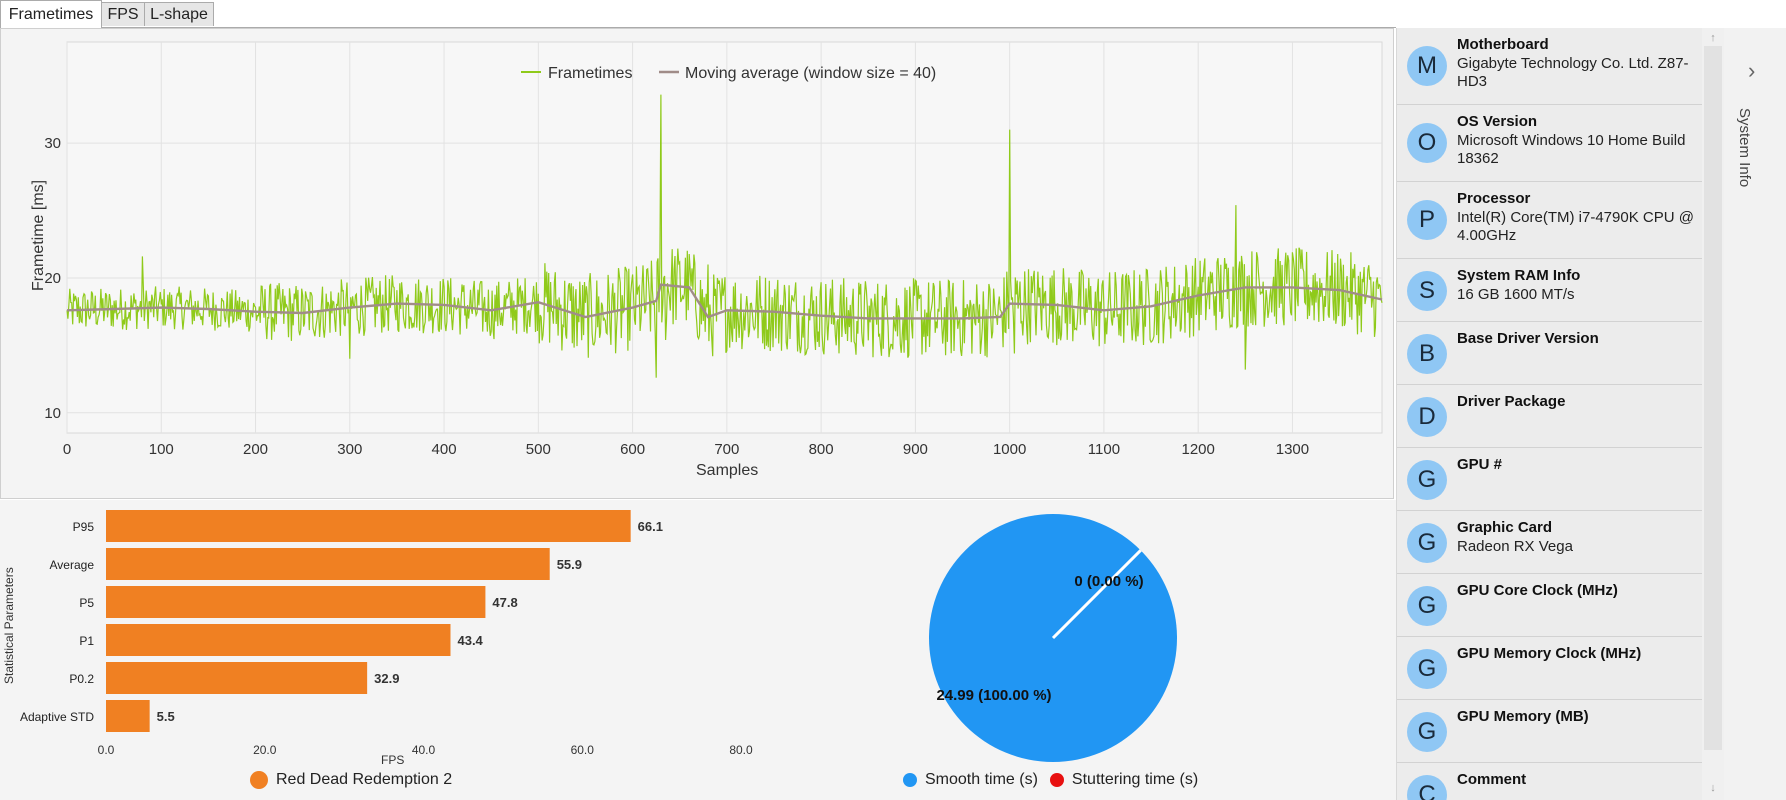  Describe the element at coordinates (1511, 401) in the screenshot. I see `system-info-title: Driver Package` at that location.